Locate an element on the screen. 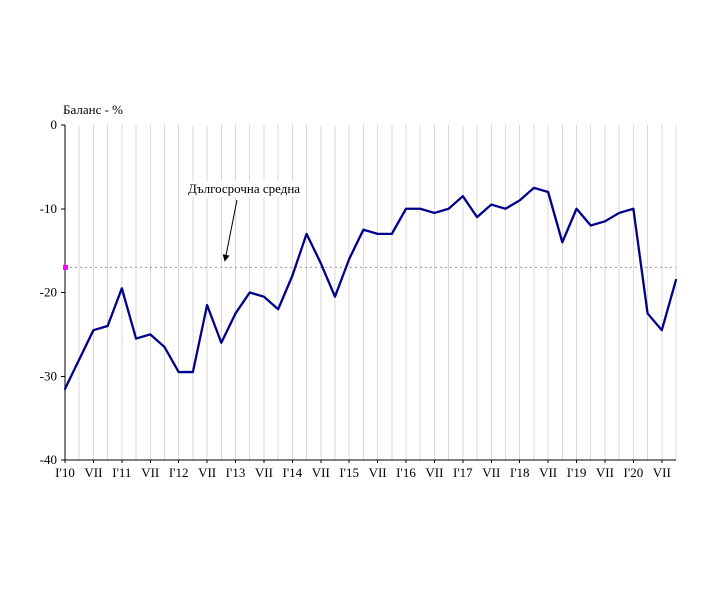 This screenshot has width=710, height=599. y-tick-label: -30 is located at coordinates (48, 375).